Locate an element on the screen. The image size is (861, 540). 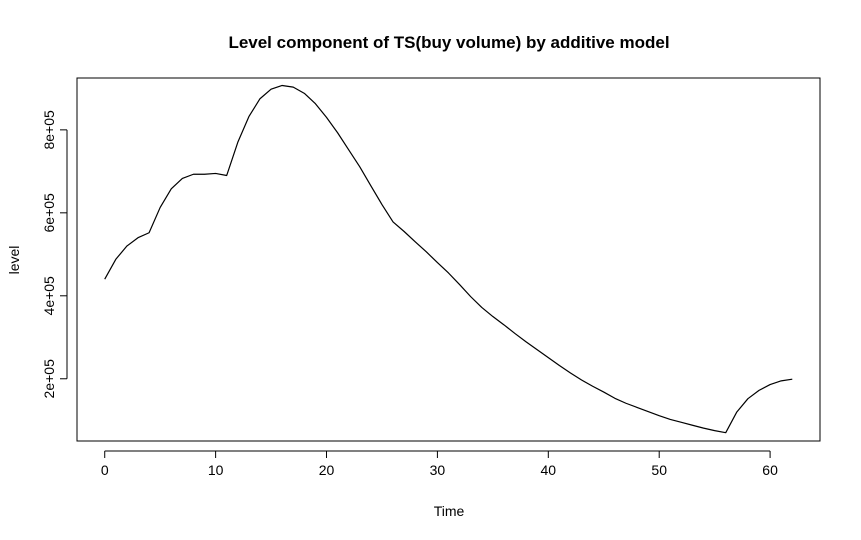
y-tick-label: 6e+05 is located at coordinates (49, 213).